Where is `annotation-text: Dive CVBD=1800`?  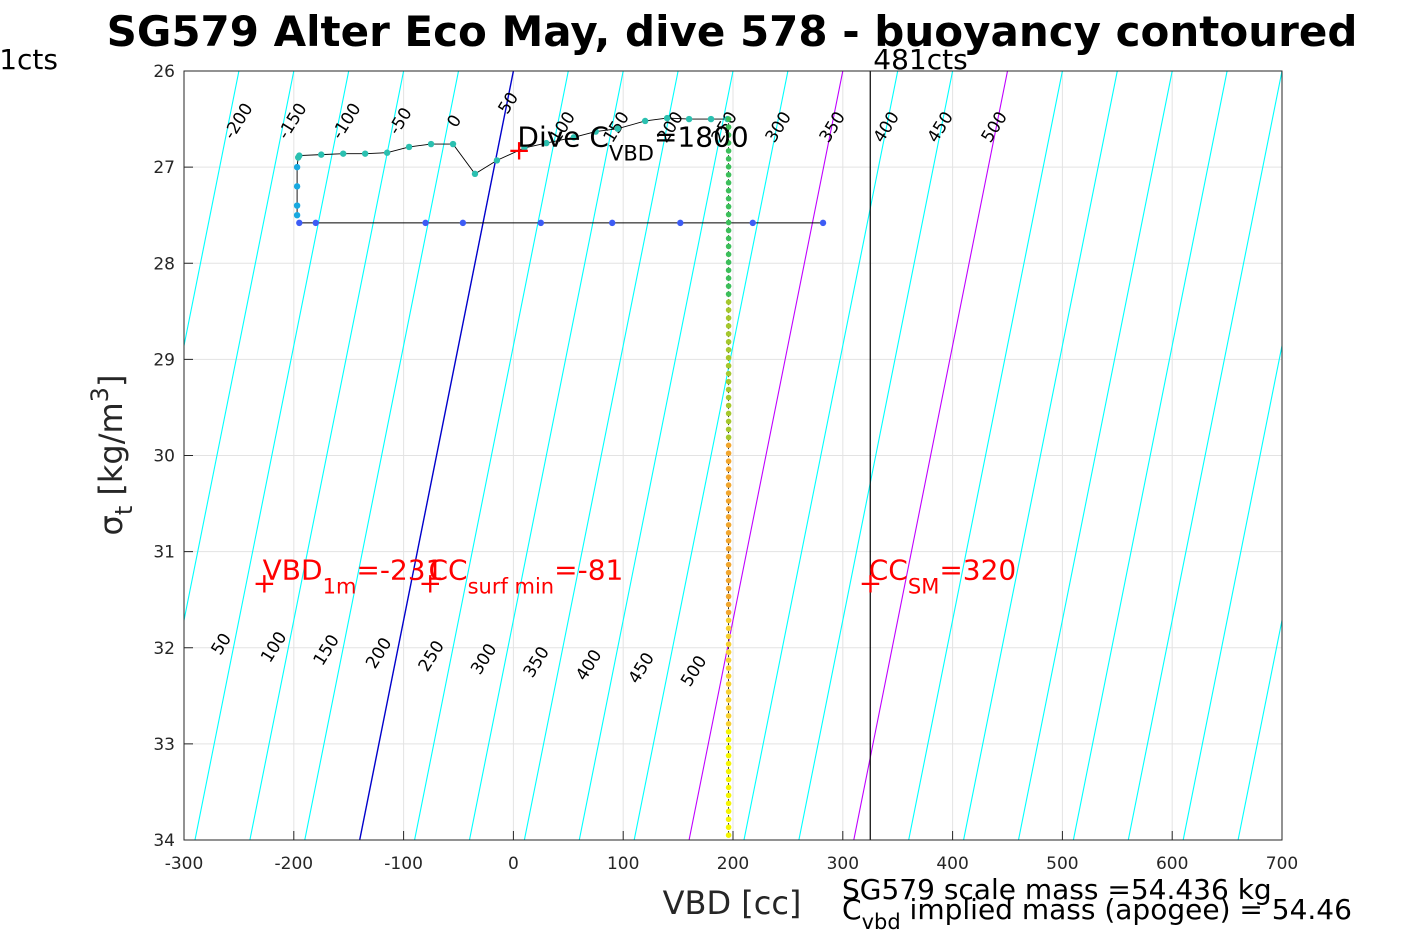
annotation-text: Dive CVBD=1800 is located at coordinates (632, 143).